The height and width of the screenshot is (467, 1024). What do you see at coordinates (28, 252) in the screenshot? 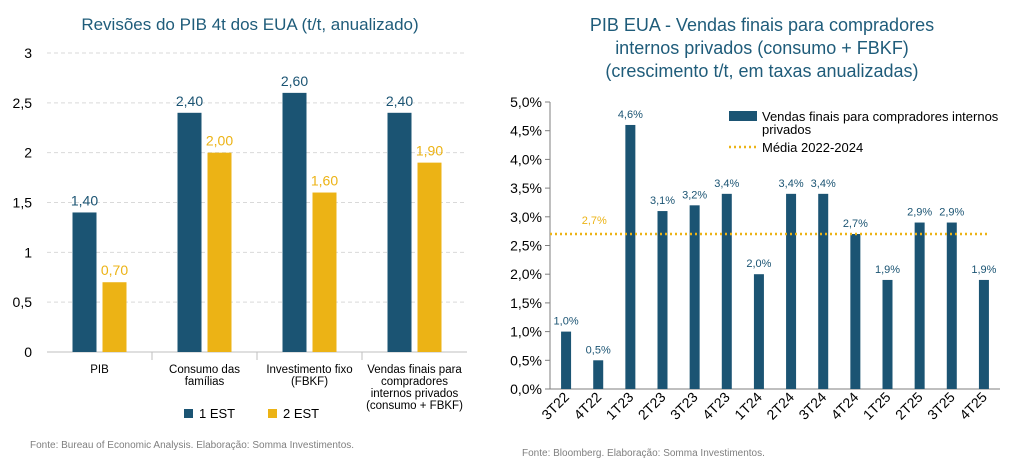
I see `y-tick-label: 1` at bounding box center [28, 252].